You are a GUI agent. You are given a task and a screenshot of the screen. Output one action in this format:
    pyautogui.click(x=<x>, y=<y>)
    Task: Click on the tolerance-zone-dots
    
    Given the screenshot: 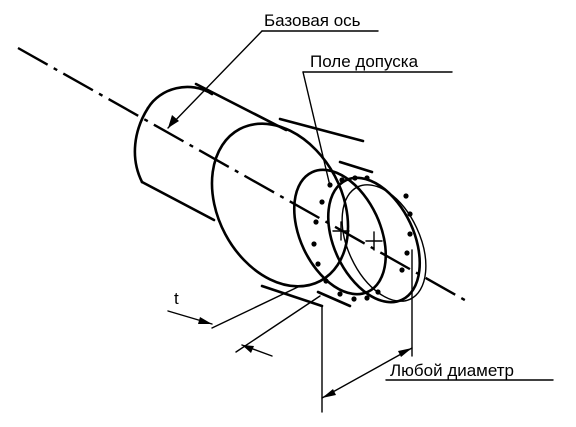 What is the action you would take?
    pyautogui.click(x=362, y=238)
    